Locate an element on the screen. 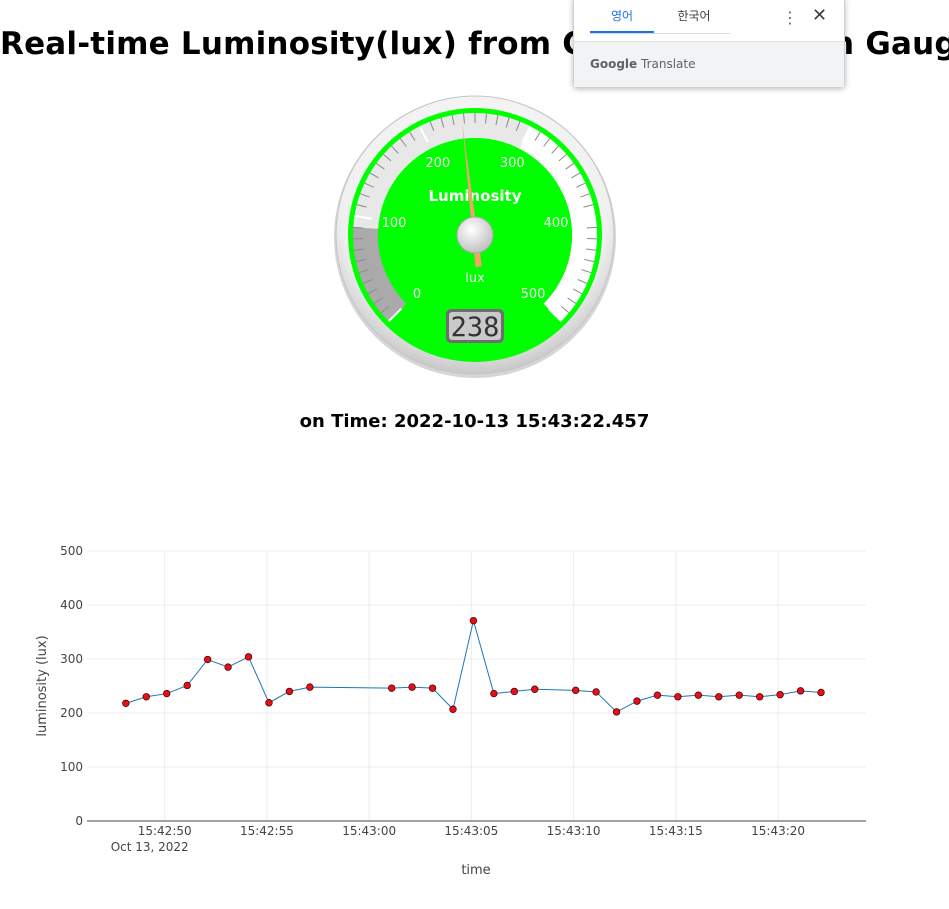 The height and width of the screenshot is (909, 949). y-tick-label: 200 is located at coordinates (71, 713).